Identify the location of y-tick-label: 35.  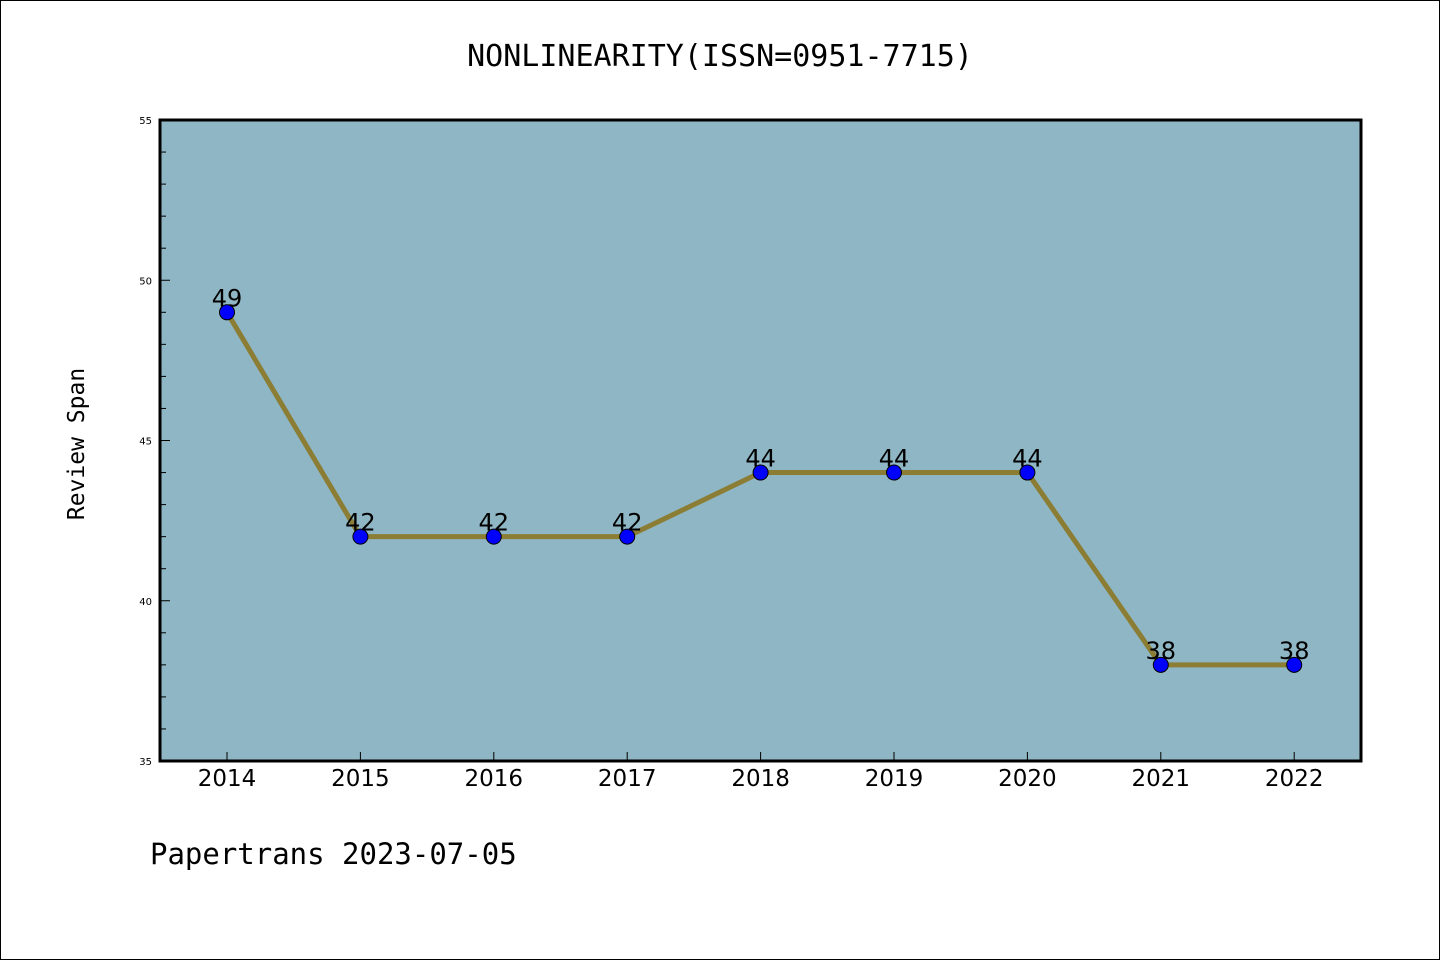
(145, 762).